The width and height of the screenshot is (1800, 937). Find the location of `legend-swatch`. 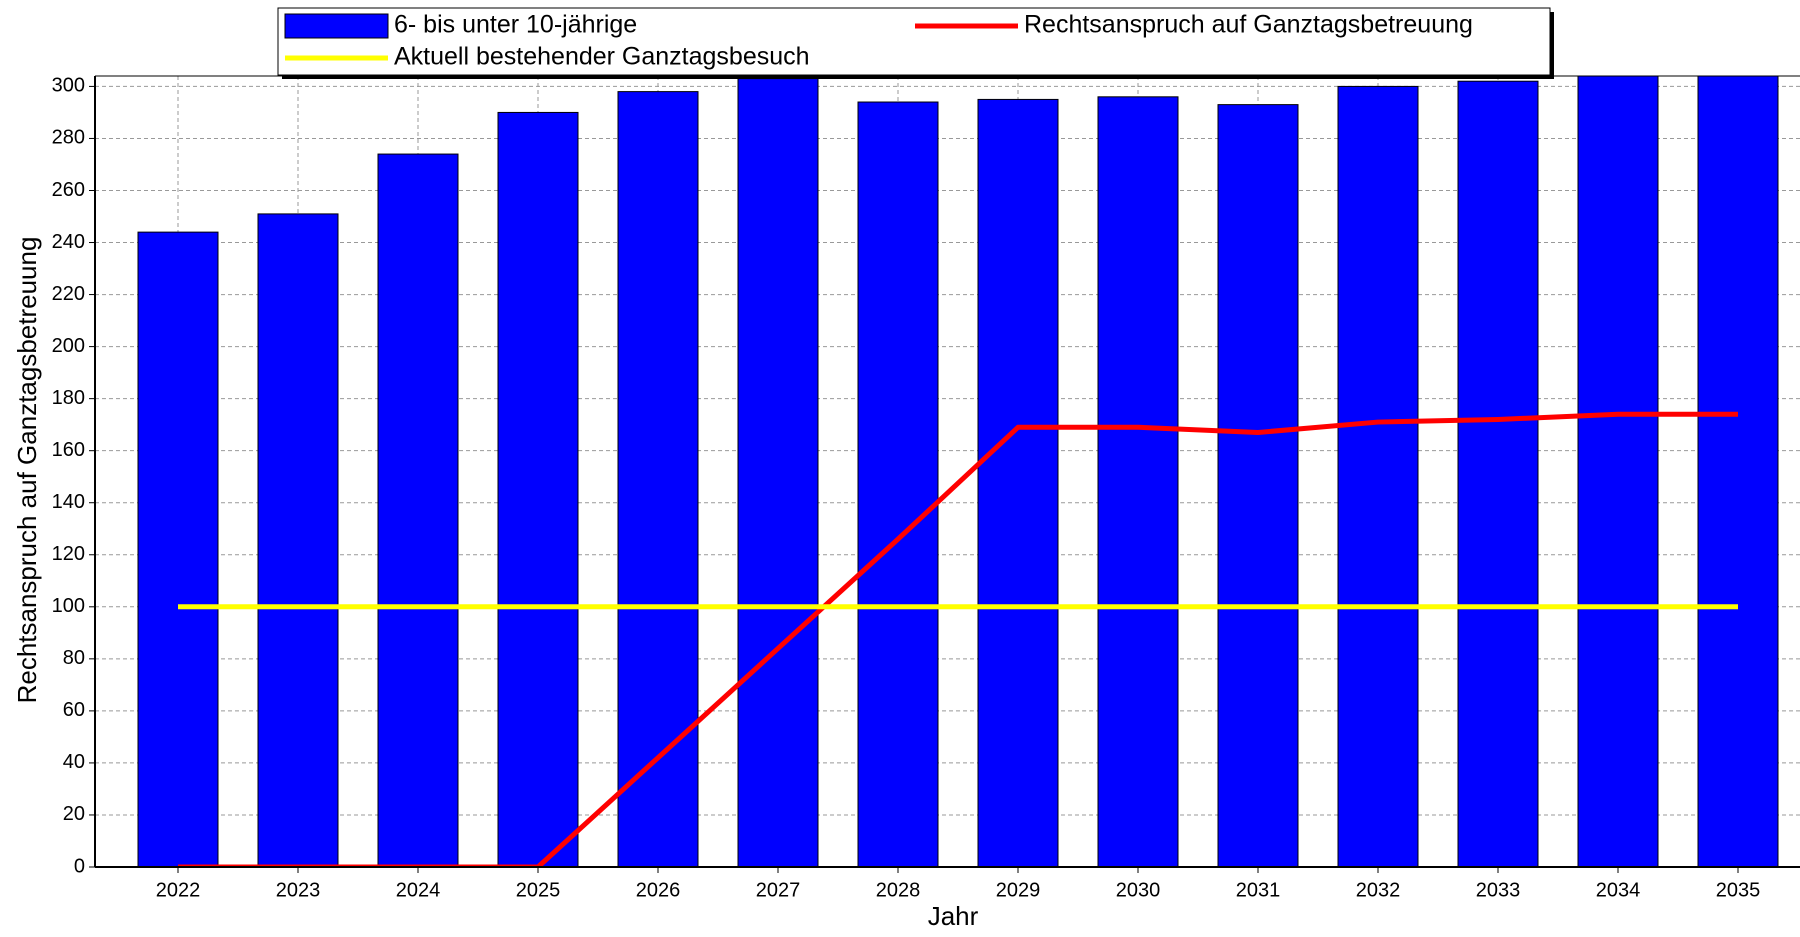

legend-swatch is located at coordinates (336, 26).